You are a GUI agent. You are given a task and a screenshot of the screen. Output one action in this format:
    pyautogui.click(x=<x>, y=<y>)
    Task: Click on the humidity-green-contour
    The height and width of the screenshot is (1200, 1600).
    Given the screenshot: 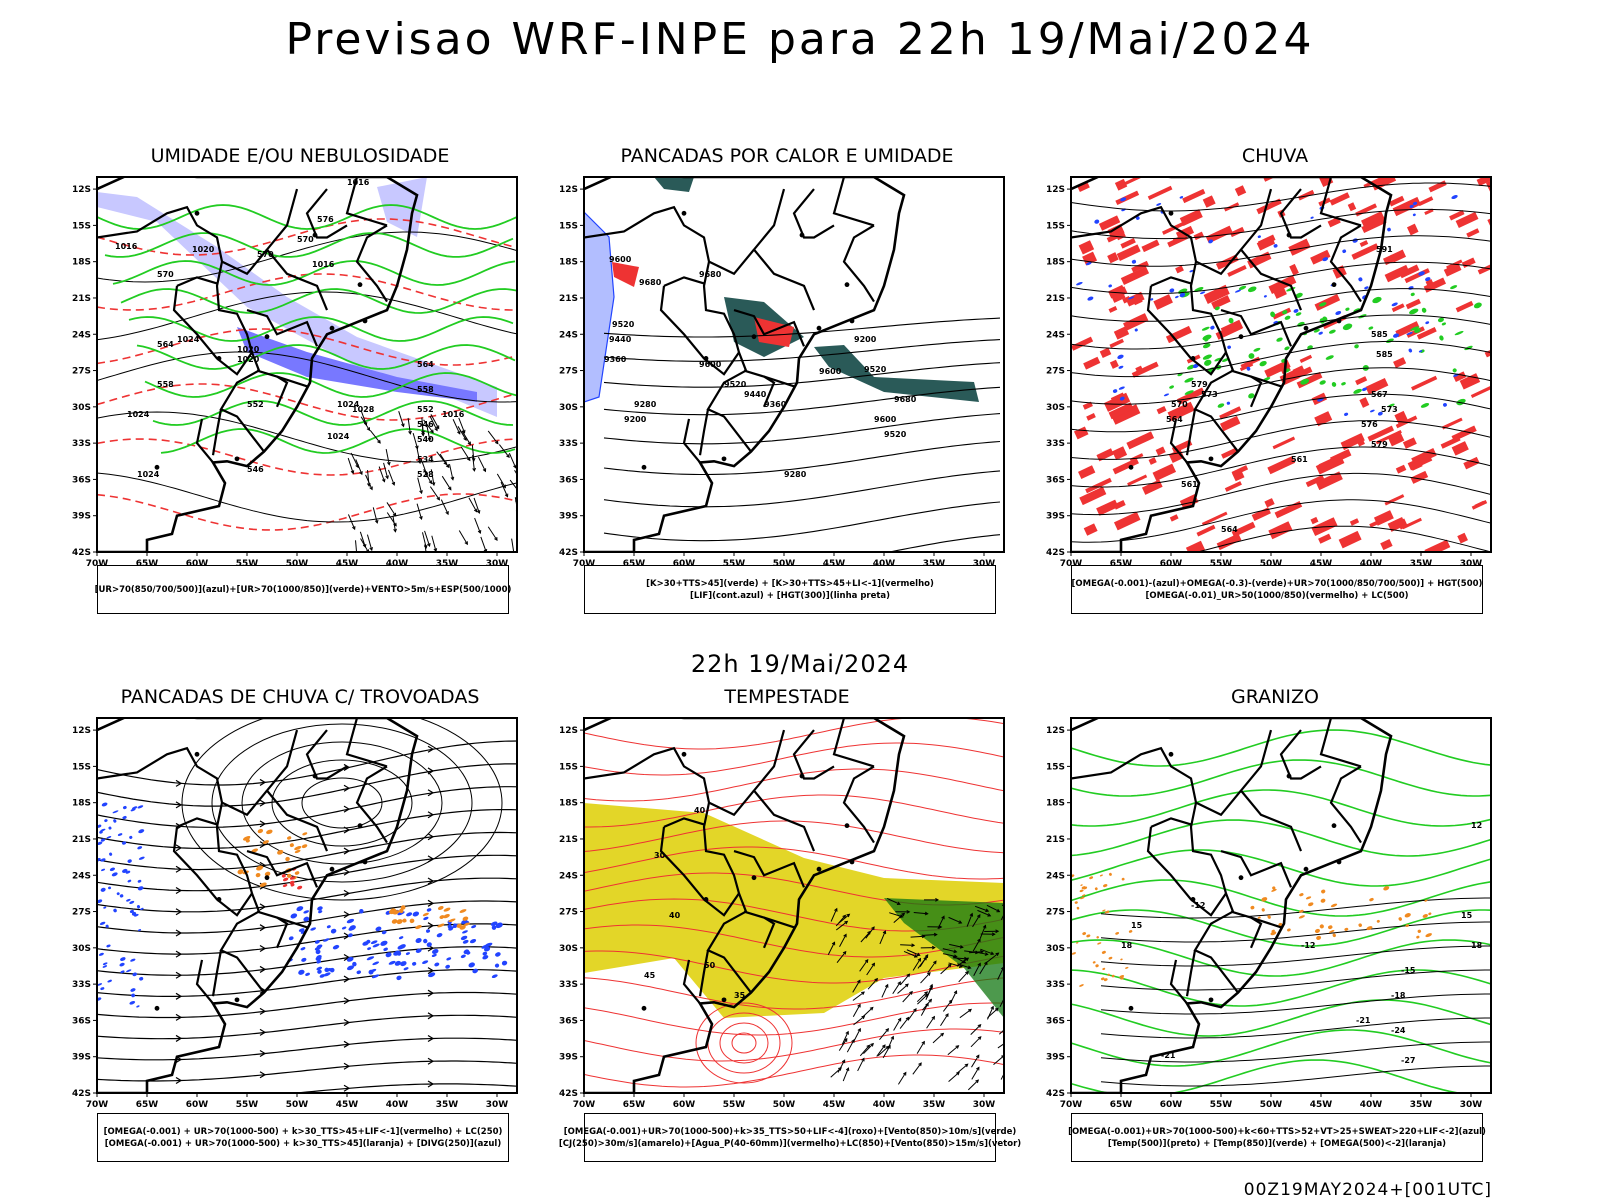 What is the action you would take?
    pyautogui.click(x=330, y=385)
    